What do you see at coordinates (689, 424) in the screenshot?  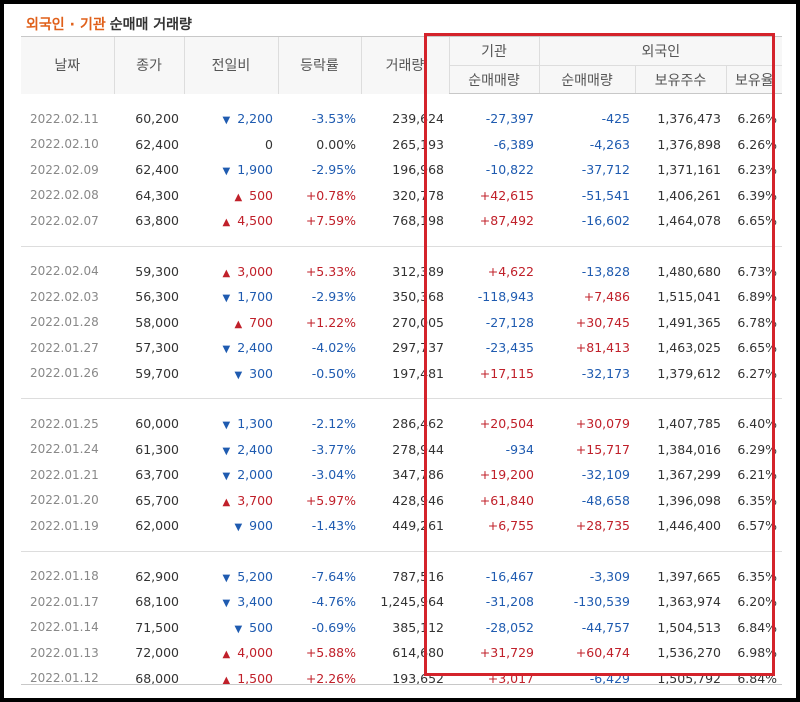 I see `holdings-cell: 1,407,785` at bounding box center [689, 424].